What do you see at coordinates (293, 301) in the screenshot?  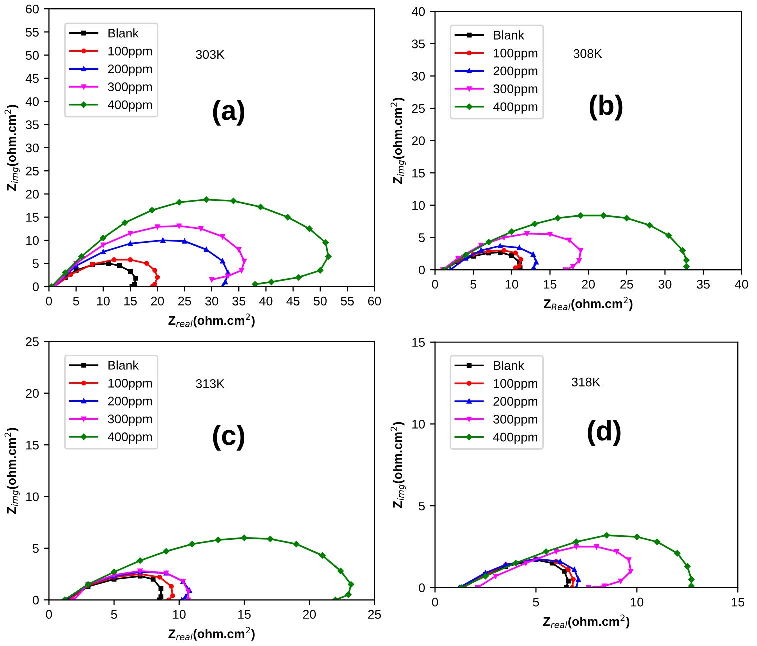 I see `x-tick-label: 45` at bounding box center [293, 301].